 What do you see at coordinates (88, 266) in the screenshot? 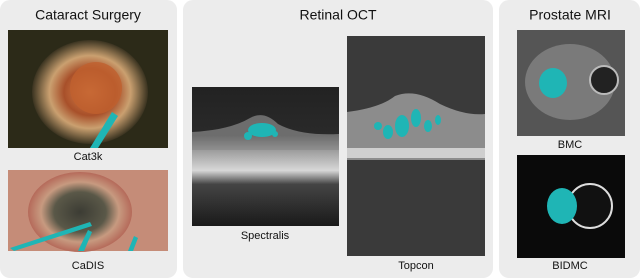
I see `image-caption: CaDIS` at bounding box center [88, 266].